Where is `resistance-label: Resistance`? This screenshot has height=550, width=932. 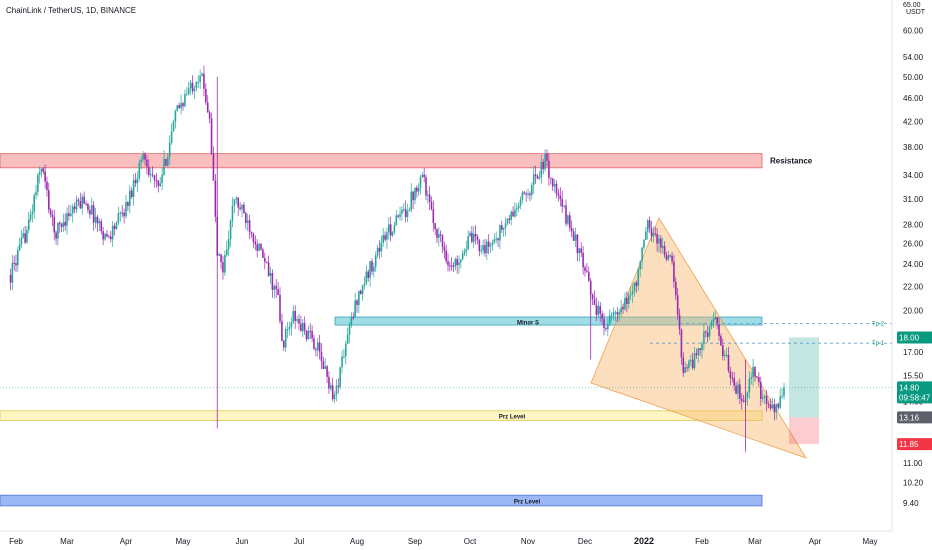
resistance-label: Resistance is located at coordinates (791, 161).